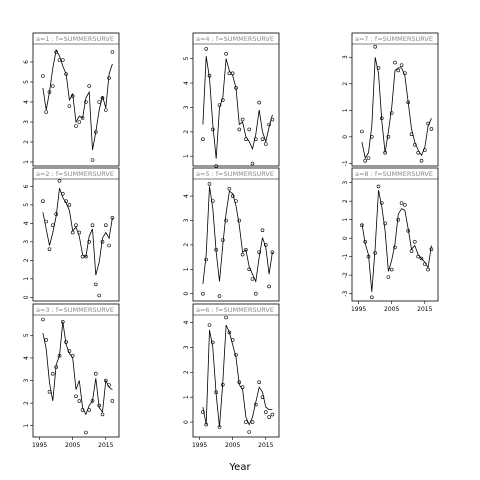 This screenshot has width=480, height=480. I want to click on panel-strip-label: a=5 : f=SUMMERSURVE, so click(235, 174).